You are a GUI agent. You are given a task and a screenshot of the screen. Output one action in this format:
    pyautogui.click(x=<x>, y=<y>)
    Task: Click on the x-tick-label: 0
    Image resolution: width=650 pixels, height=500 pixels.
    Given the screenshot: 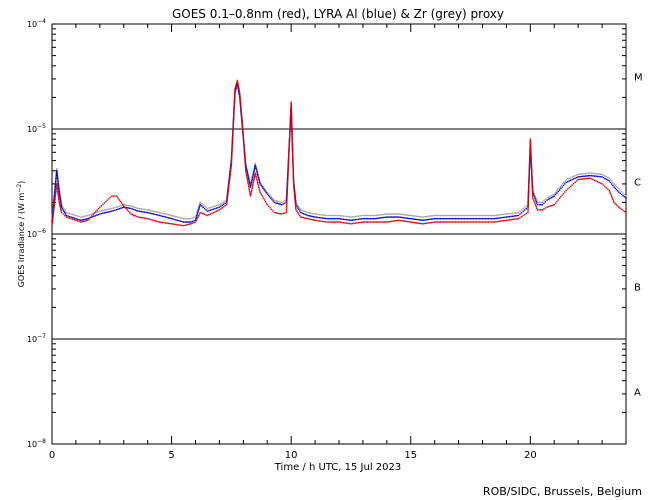 What is the action you would take?
    pyautogui.click(x=52, y=455)
    